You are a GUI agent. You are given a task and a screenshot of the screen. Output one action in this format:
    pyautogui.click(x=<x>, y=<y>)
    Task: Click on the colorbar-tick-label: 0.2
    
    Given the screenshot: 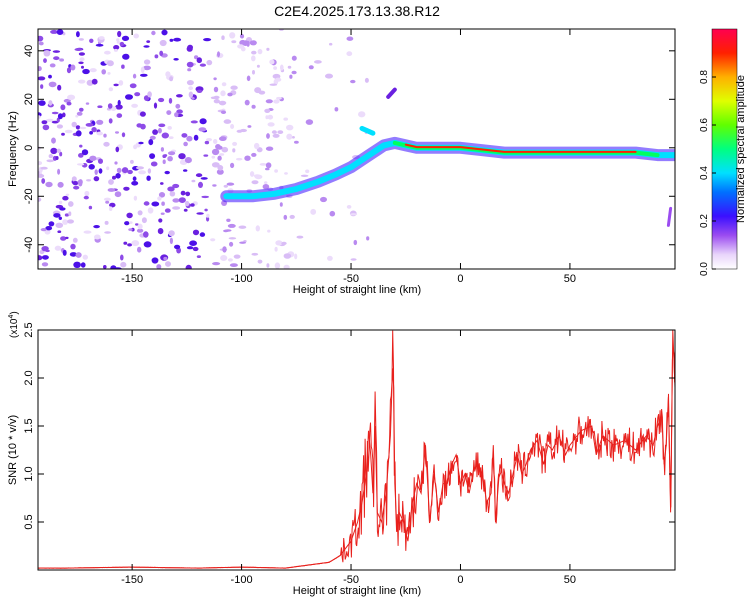 What is the action you would take?
    pyautogui.click(x=704, y=221)
    